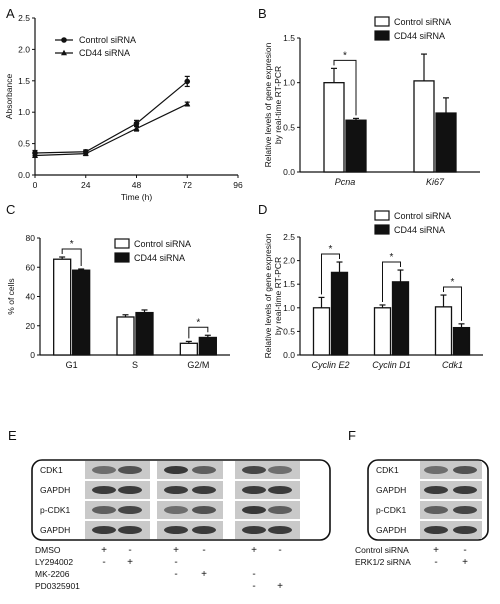  What do you see at coordinates (262, 13) in the screenshot?
I see `panel-letter-b: B` at bounding box center [262, 13].